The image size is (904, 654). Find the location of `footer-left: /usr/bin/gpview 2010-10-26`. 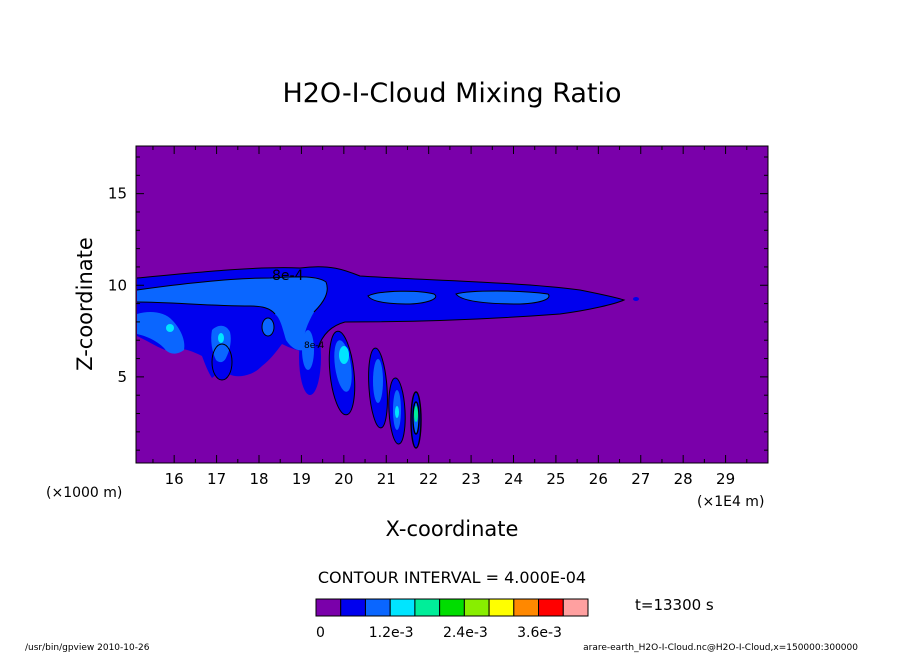

footer-left: /usr/bin/gpview 2010-10-26 is located at coordinates (87, 648).